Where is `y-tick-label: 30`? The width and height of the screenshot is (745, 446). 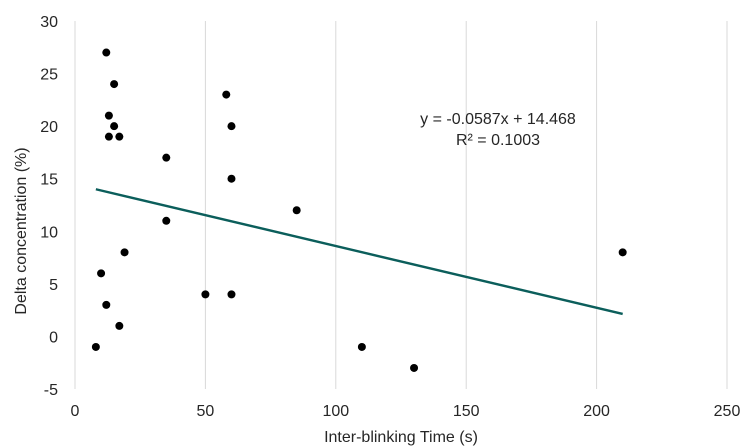 y-tick-label: 30 is located at coordinates (49, 22).